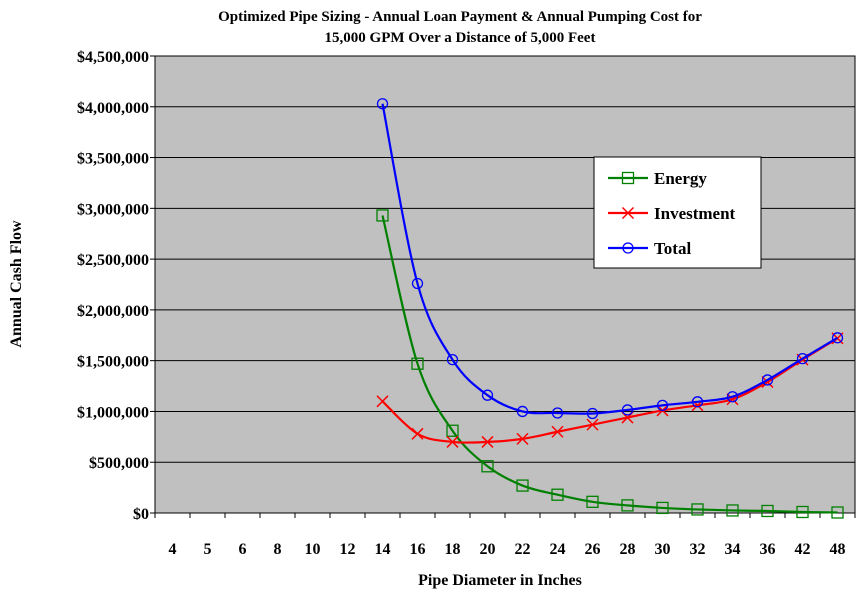  I want to click on legend-item-energy: Energy, so click(657, 178).